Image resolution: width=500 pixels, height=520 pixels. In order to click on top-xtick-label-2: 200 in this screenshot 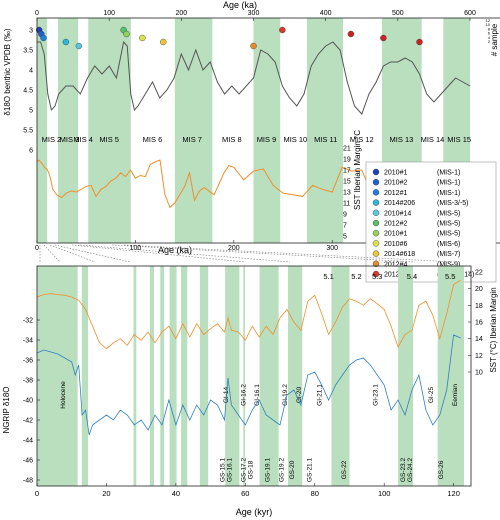, I will do `click(181, 13)`.